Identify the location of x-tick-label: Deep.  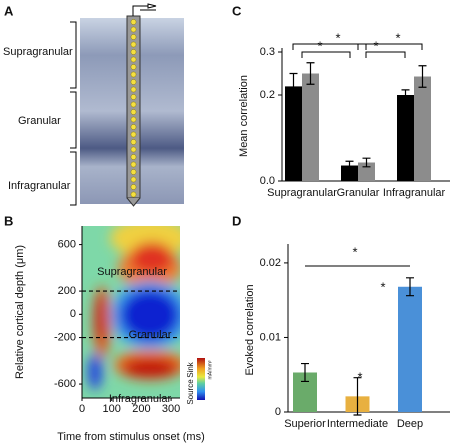
(410, 424).